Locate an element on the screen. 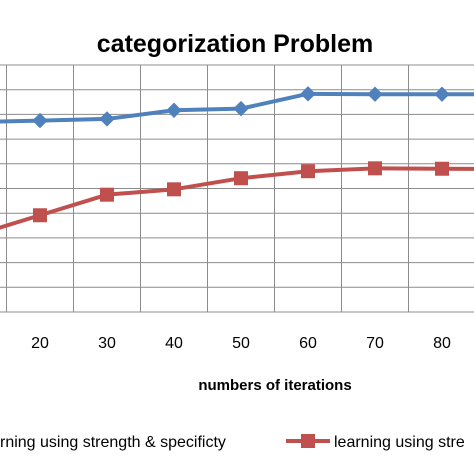 The width and height of the screenshot is (474, 474). x-tick-label: 30 is located at coordinates (107, 343).